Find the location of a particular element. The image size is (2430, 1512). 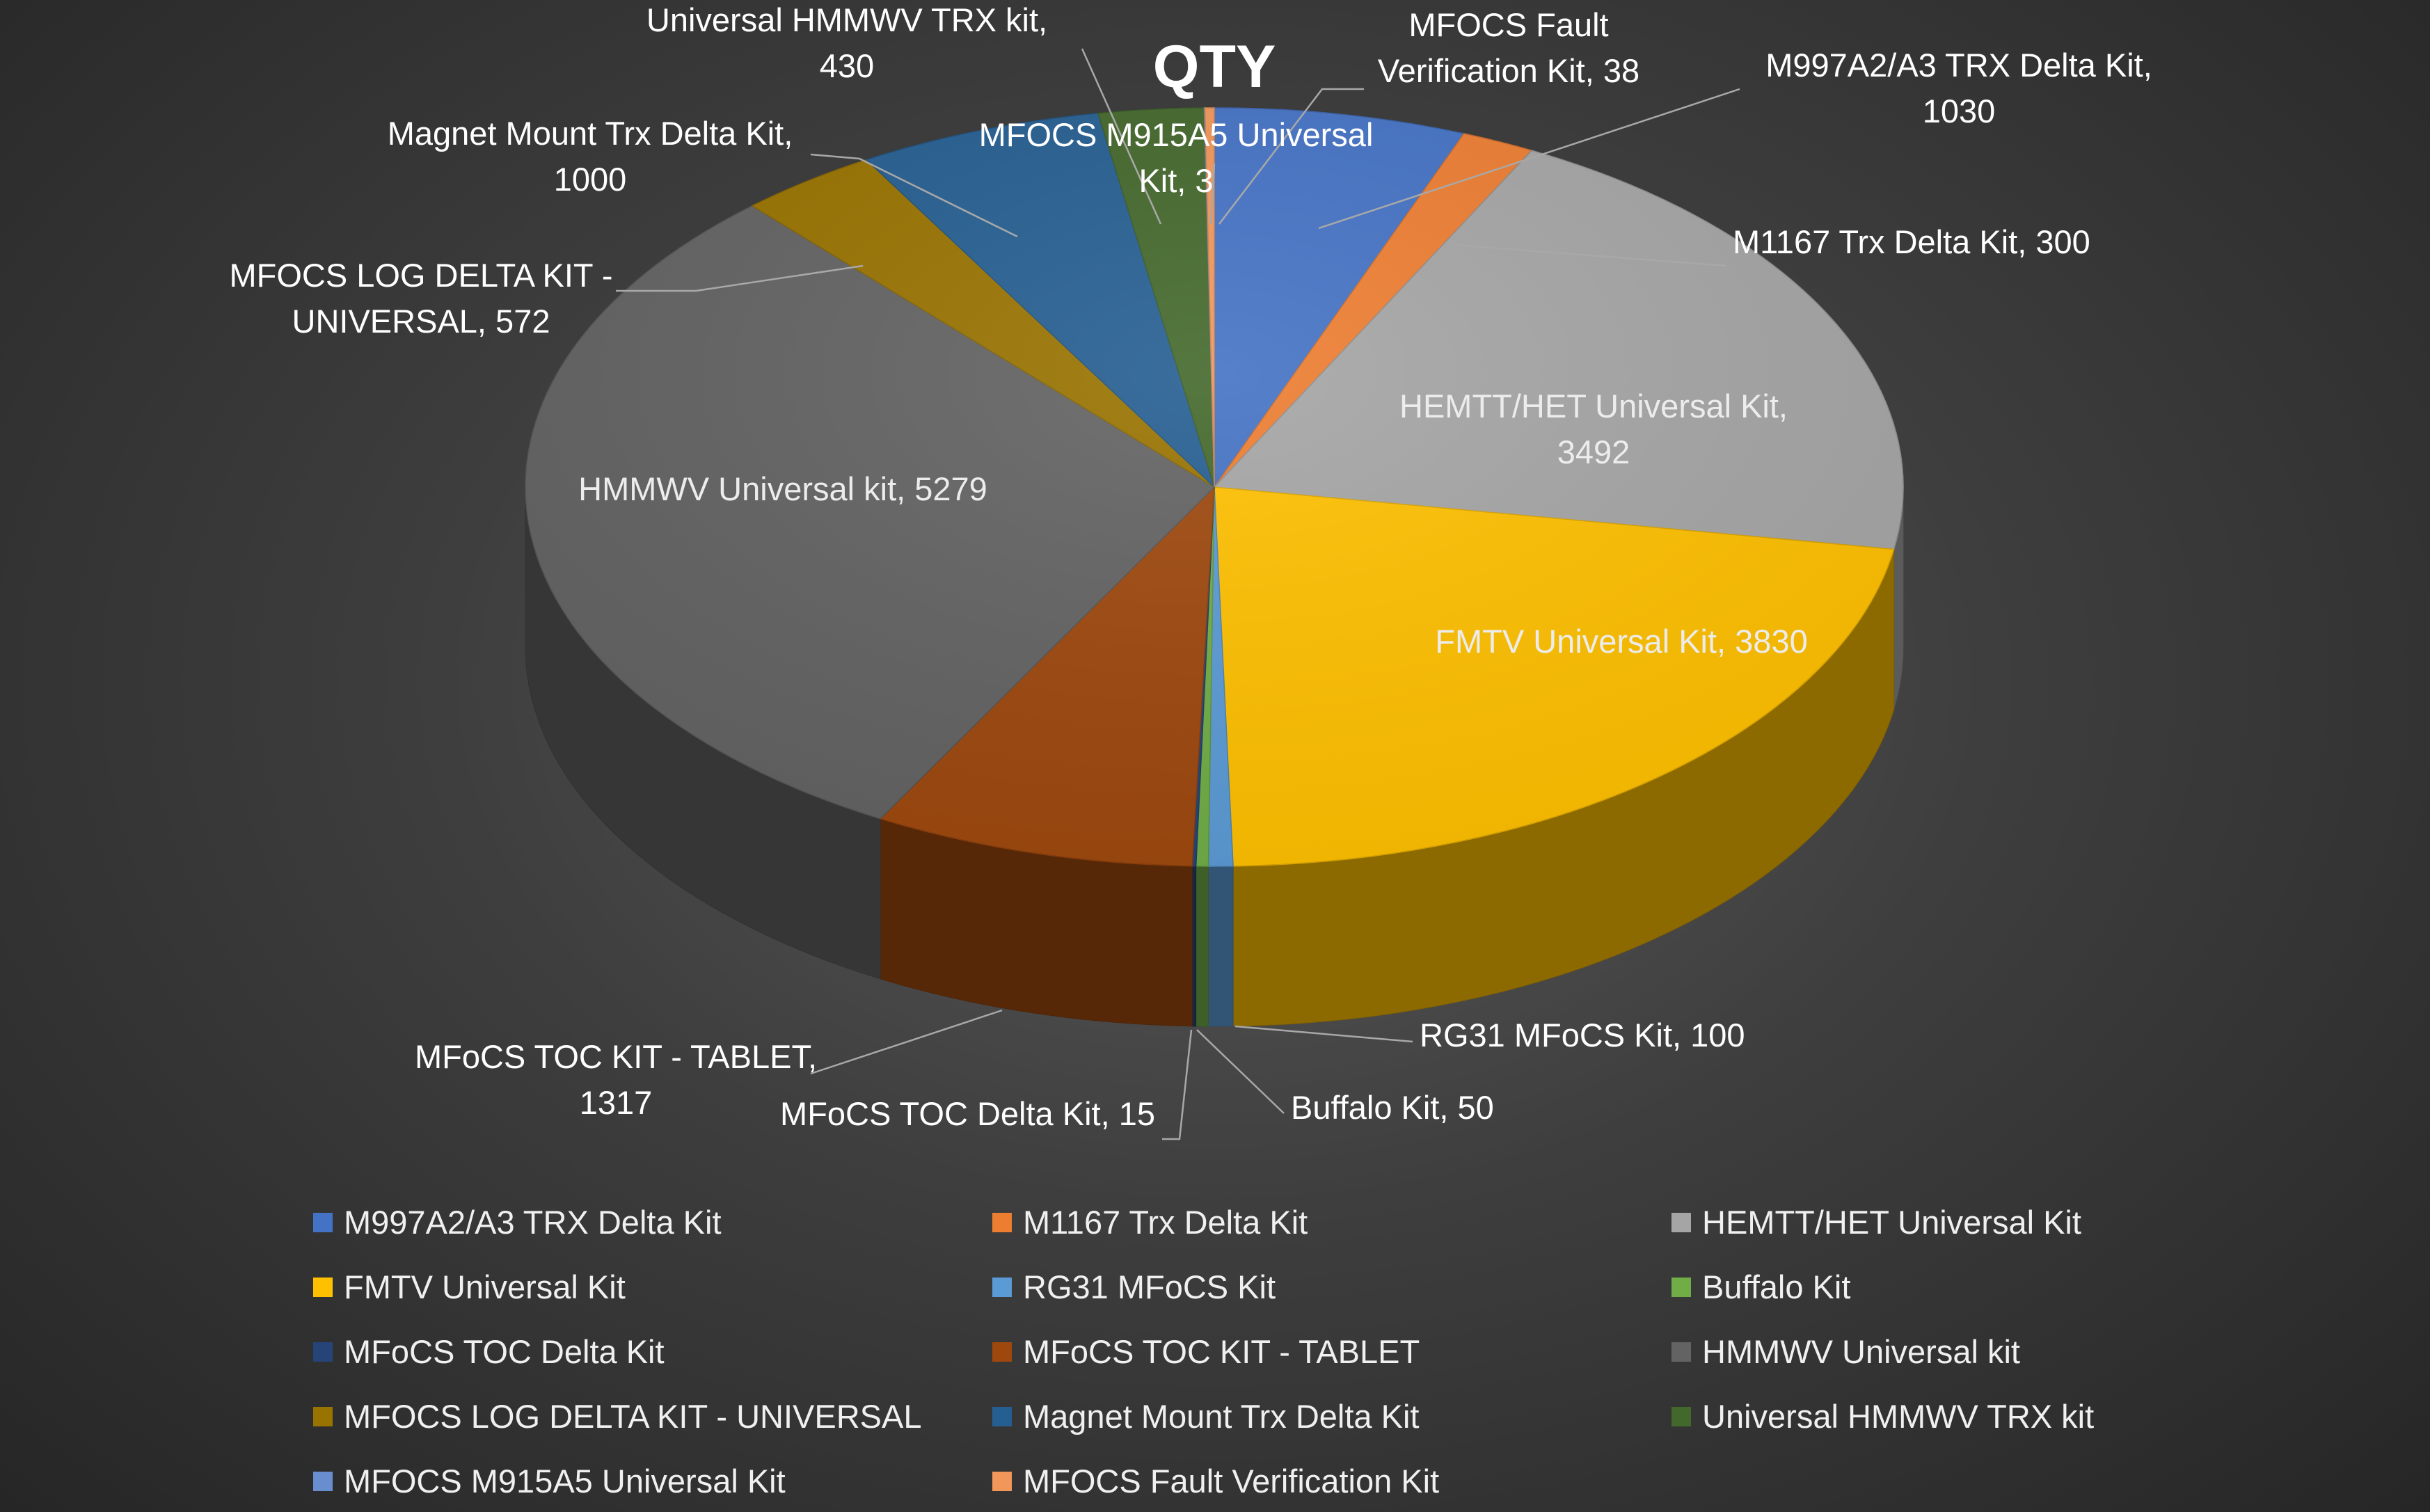

legend-item-11: Universal HMMWV TRX kit is located at coordinates (1882, 1416).